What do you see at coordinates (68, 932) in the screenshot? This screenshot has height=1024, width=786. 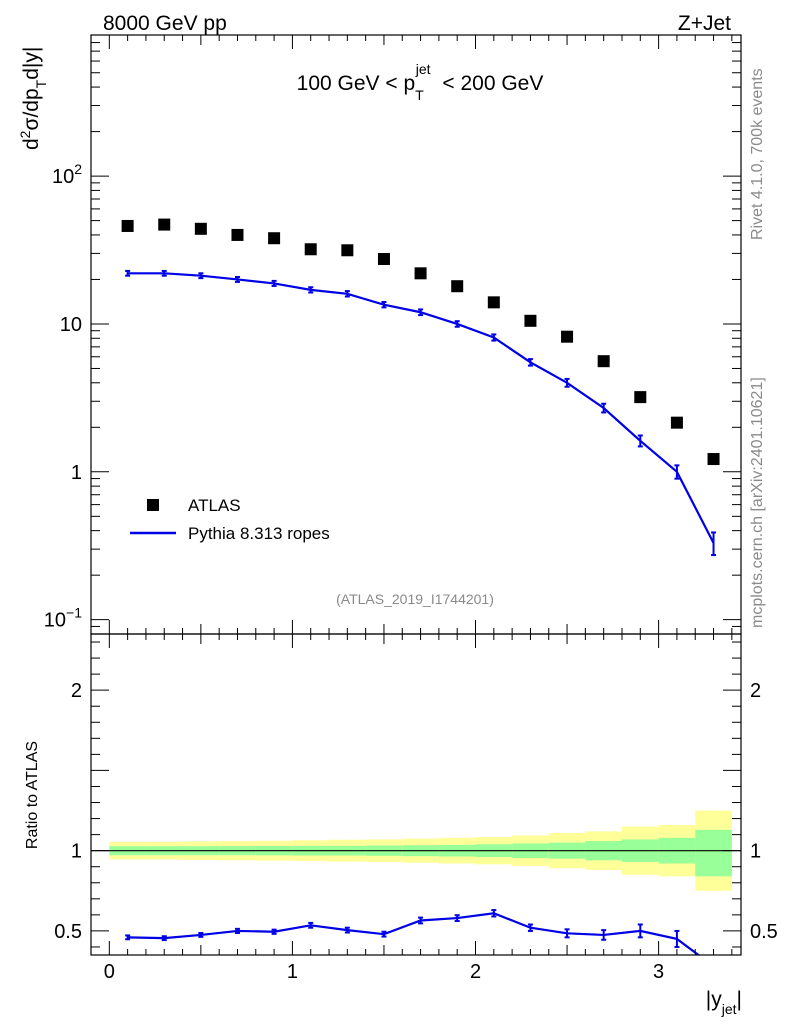 I see `ratio-tick-label-left-0: 0.5` at bounding box center [68, 932].